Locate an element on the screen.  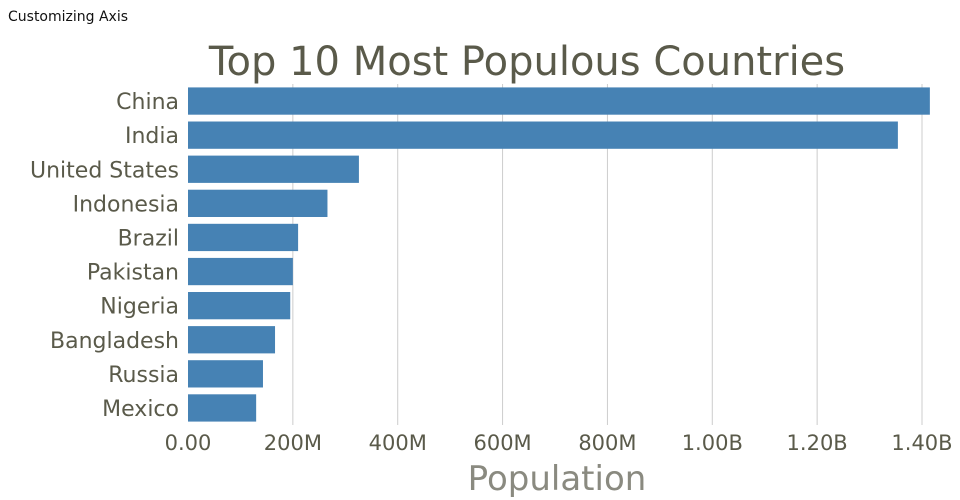
category-label: Indonesia is located at coordinates (126, 204).